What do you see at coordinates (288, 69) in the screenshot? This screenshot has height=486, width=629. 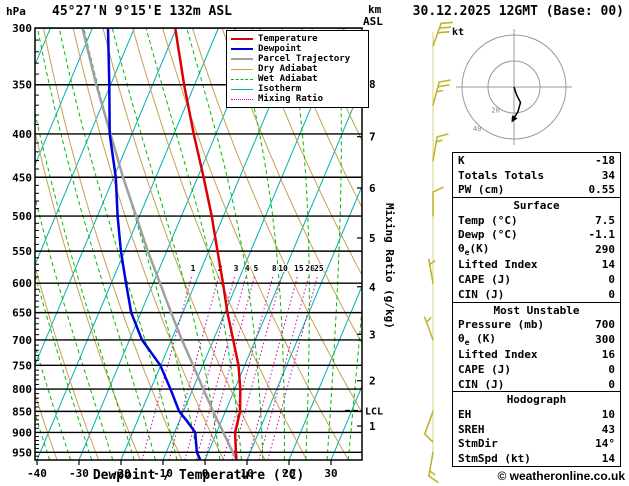 I see `legend-label: Dry Adiabat` at bounding box center [288, 69].